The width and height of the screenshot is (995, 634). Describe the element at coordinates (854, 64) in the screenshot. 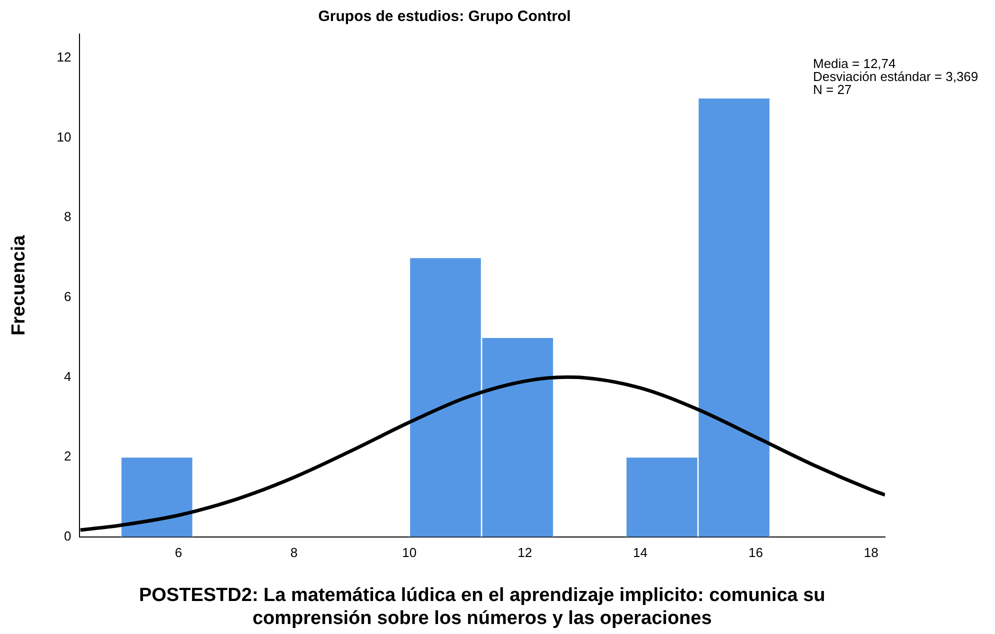

I see `annotation: Media = 12,74` at that location.